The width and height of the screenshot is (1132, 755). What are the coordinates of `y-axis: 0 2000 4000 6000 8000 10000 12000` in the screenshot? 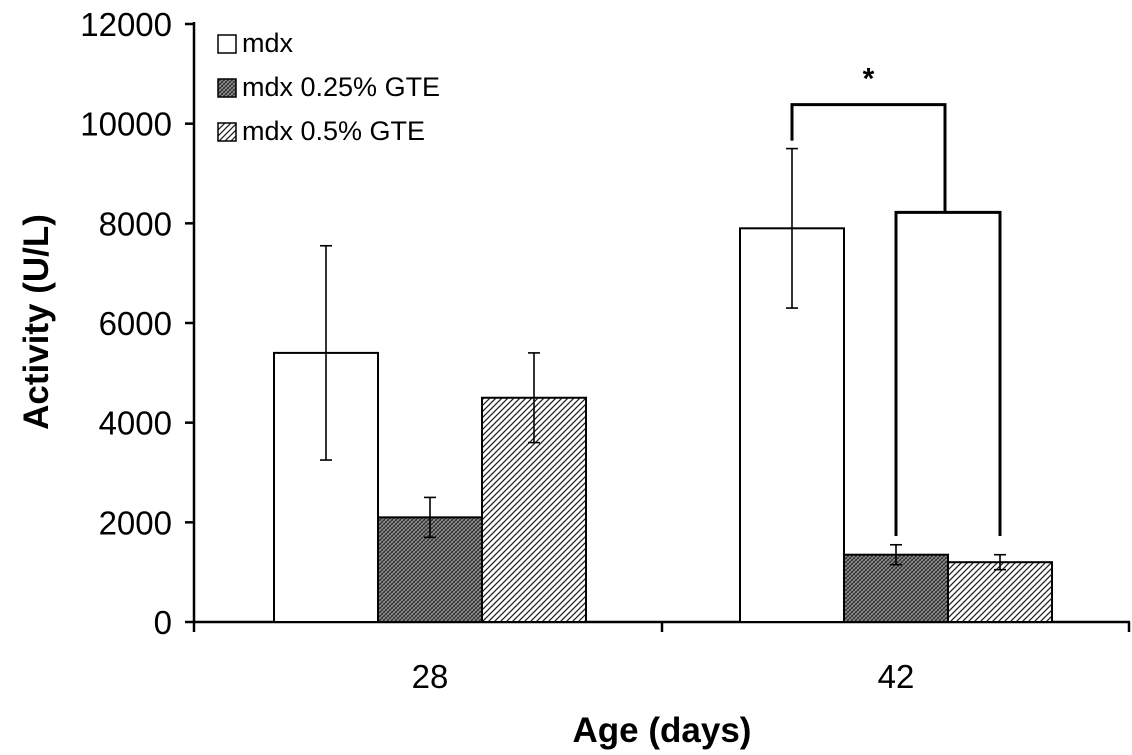 It's located at (138, 323).